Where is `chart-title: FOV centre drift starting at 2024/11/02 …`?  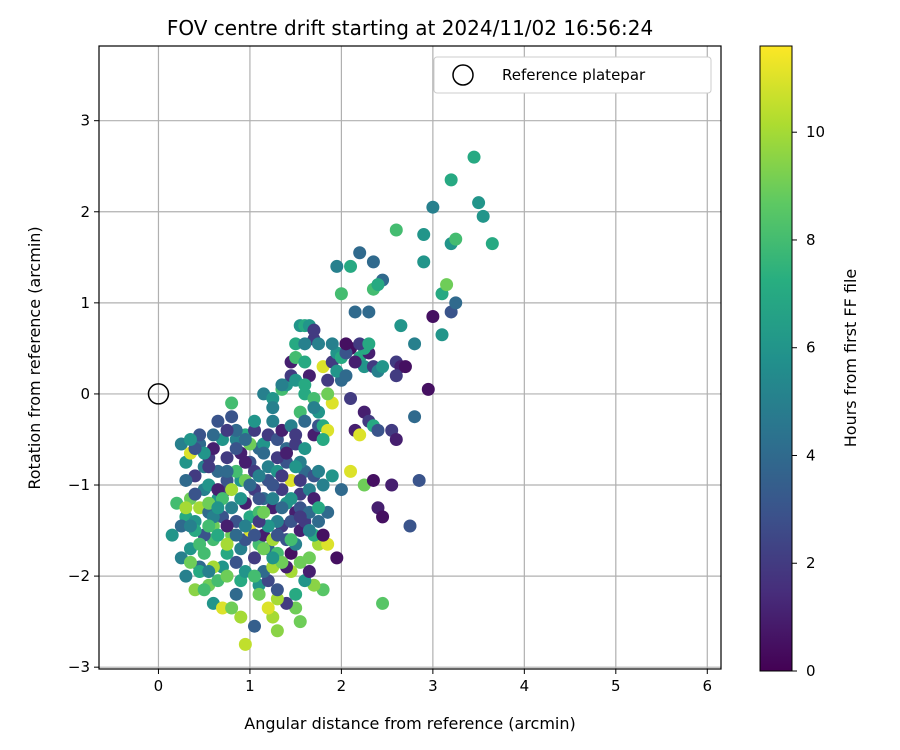
chart-title: FOV centre drift starting at 2024/11/02 … is located at coordinates (410, 28).